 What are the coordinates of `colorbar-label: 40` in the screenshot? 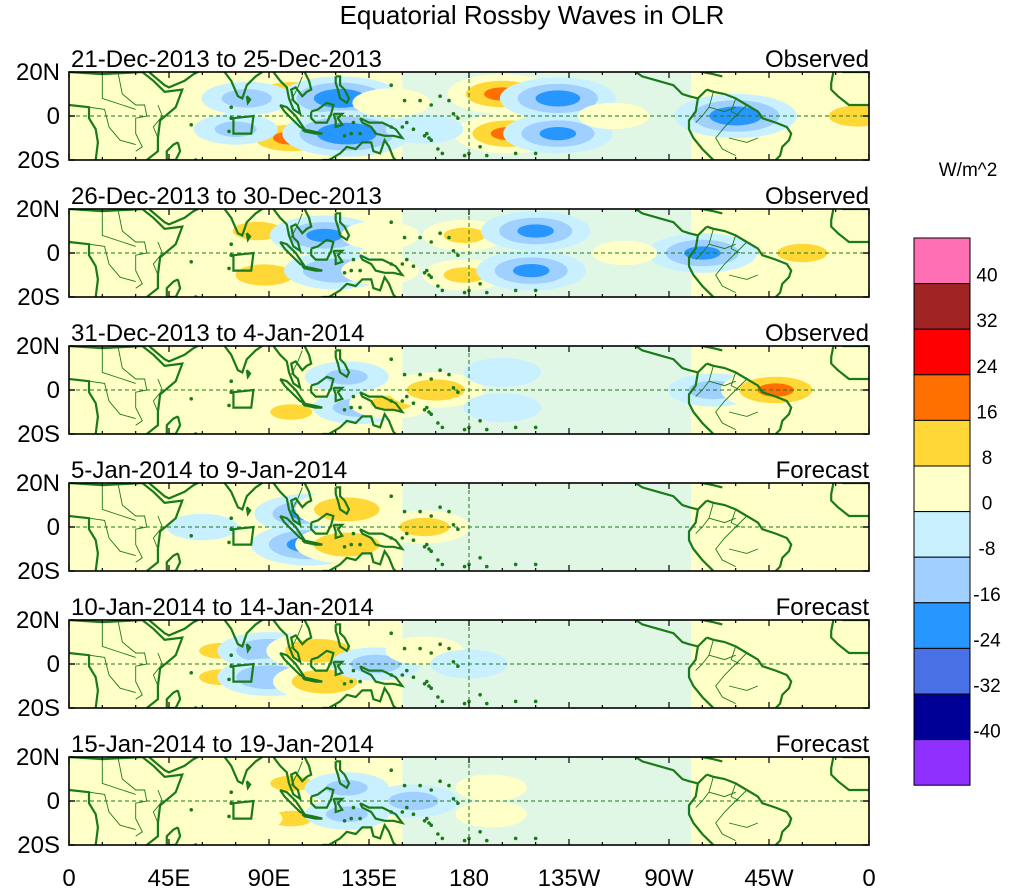 It's located at (986, 276).